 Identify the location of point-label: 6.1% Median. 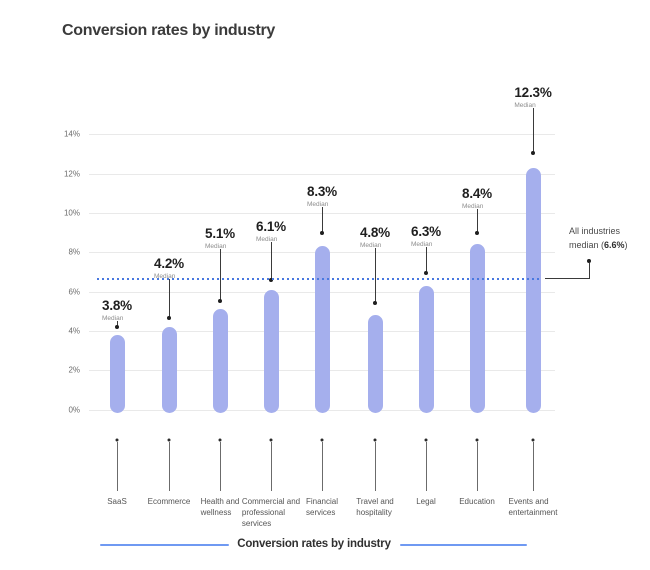
(271, 231).